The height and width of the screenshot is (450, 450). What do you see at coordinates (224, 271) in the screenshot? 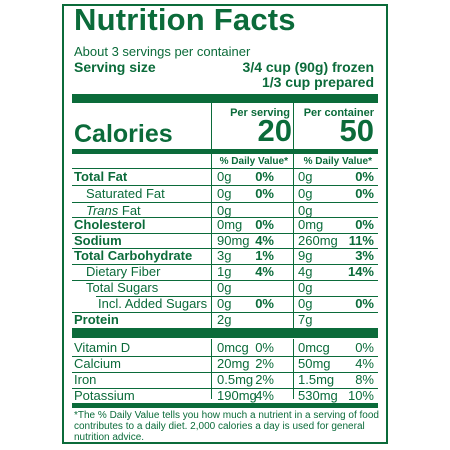
I see `serving-amount: 1g` at bounding box center [224, 271].